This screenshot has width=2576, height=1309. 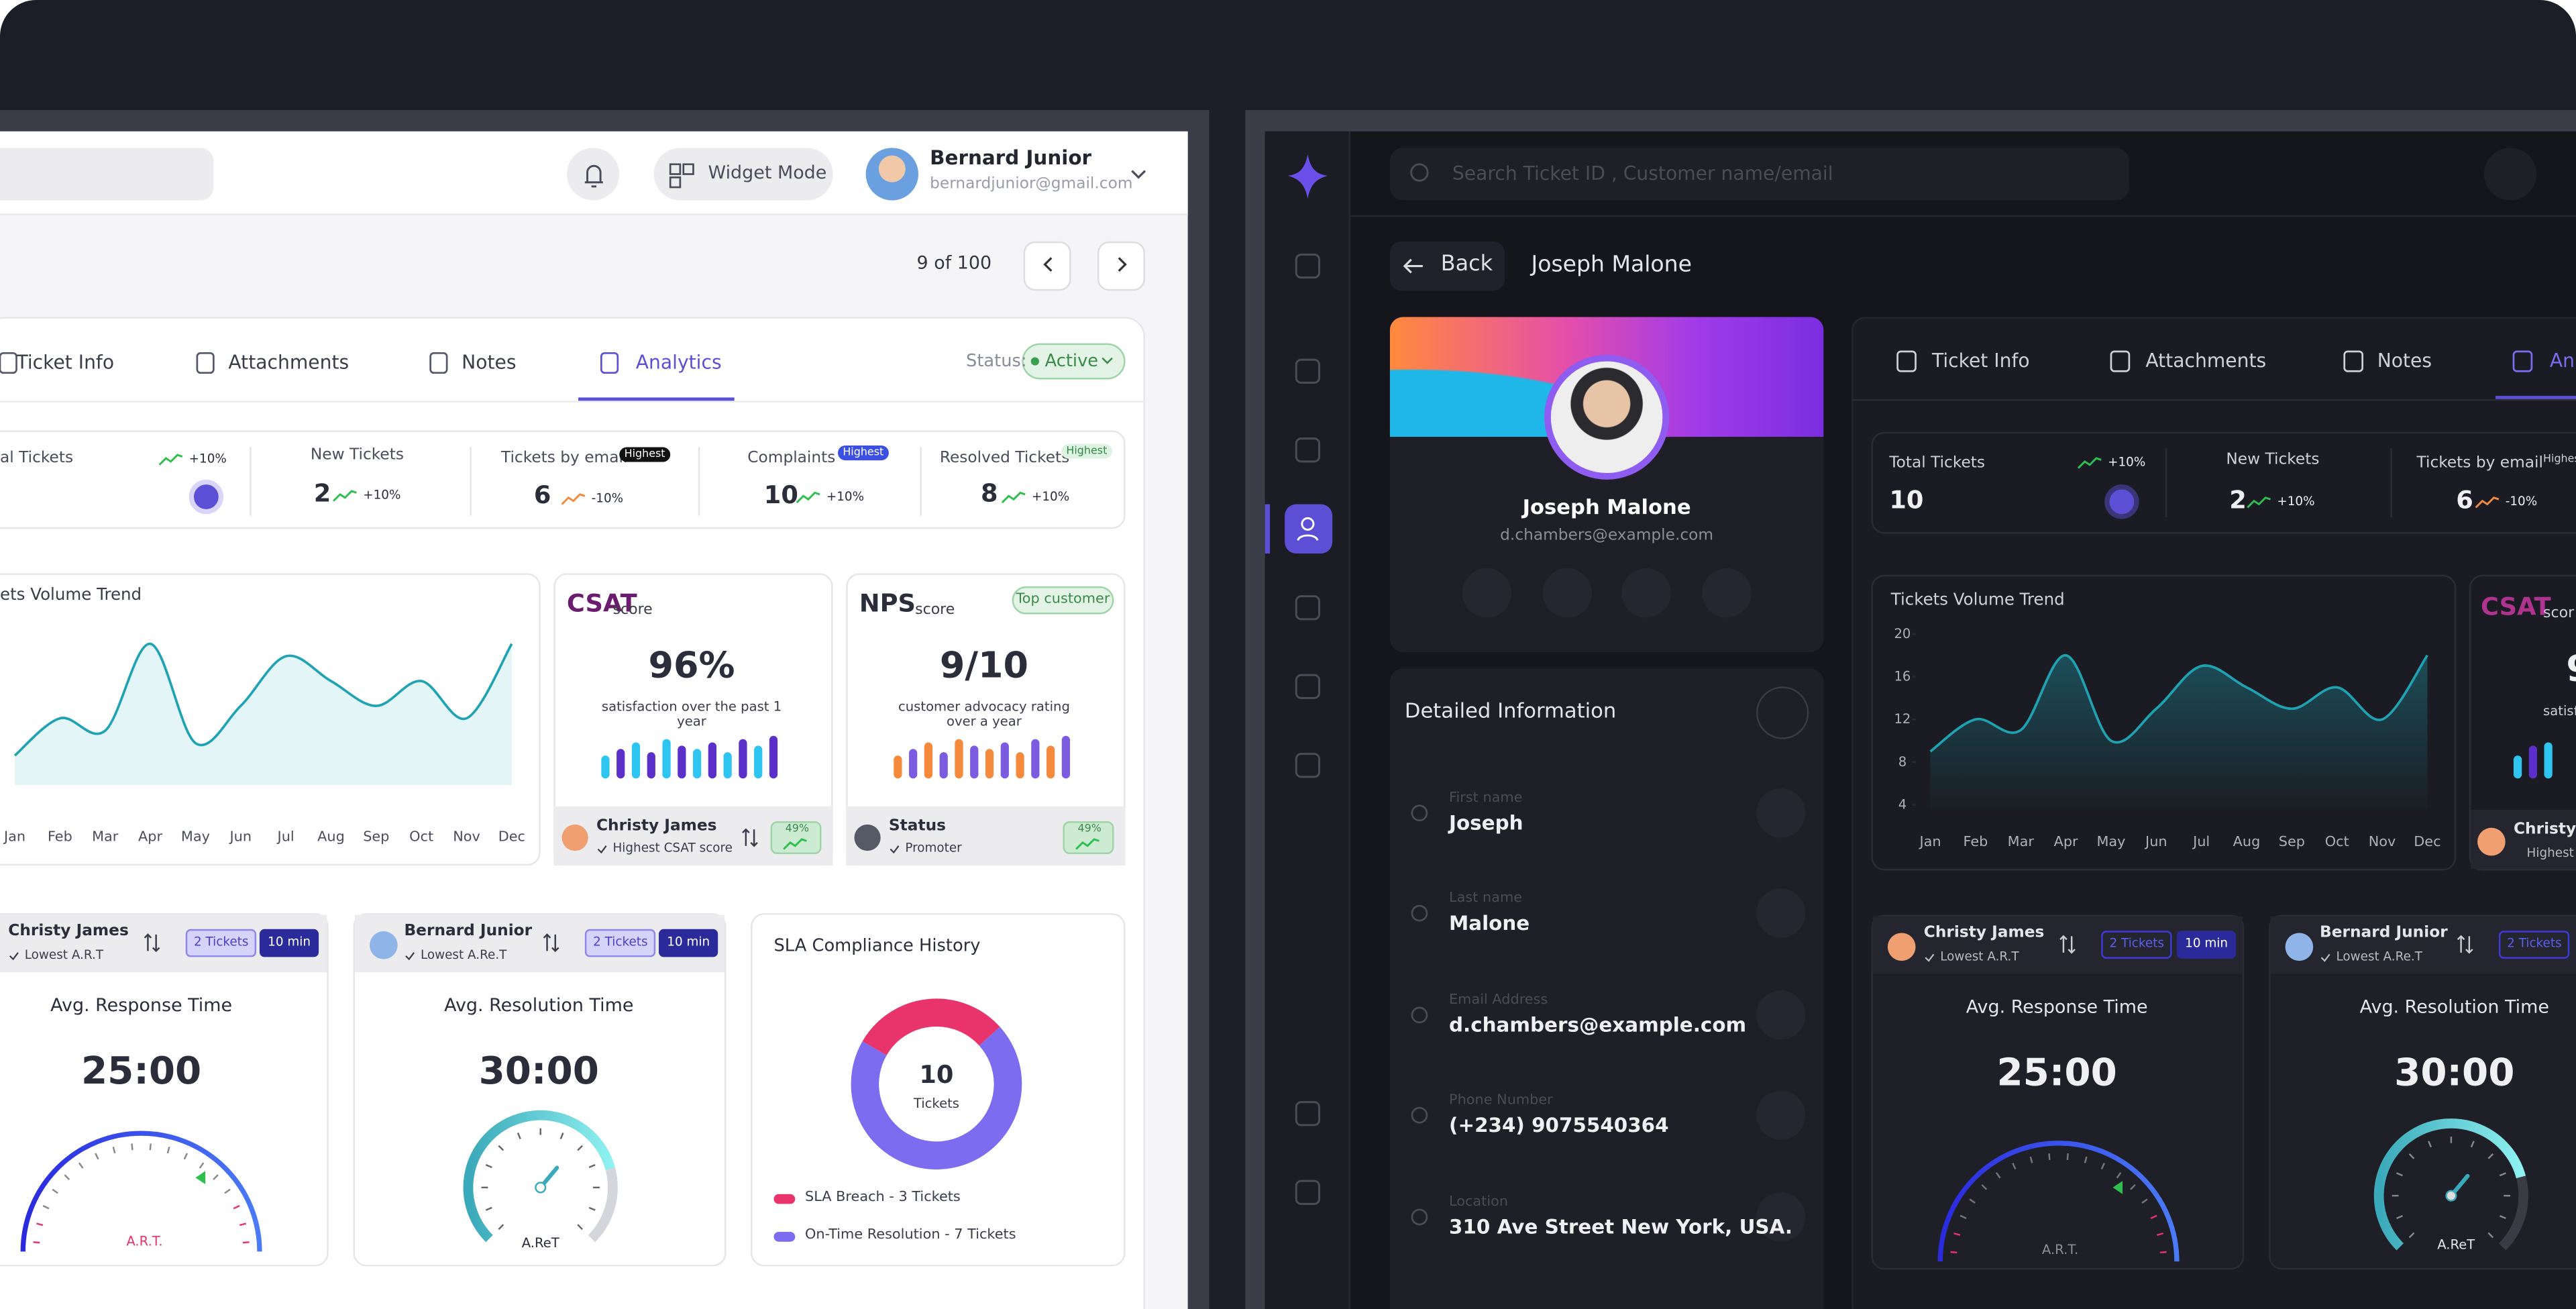 What do you see at coordinates (954, 263) in the screenshot?
I see `pager: 9 of 100` at bounding box center [954, 263].